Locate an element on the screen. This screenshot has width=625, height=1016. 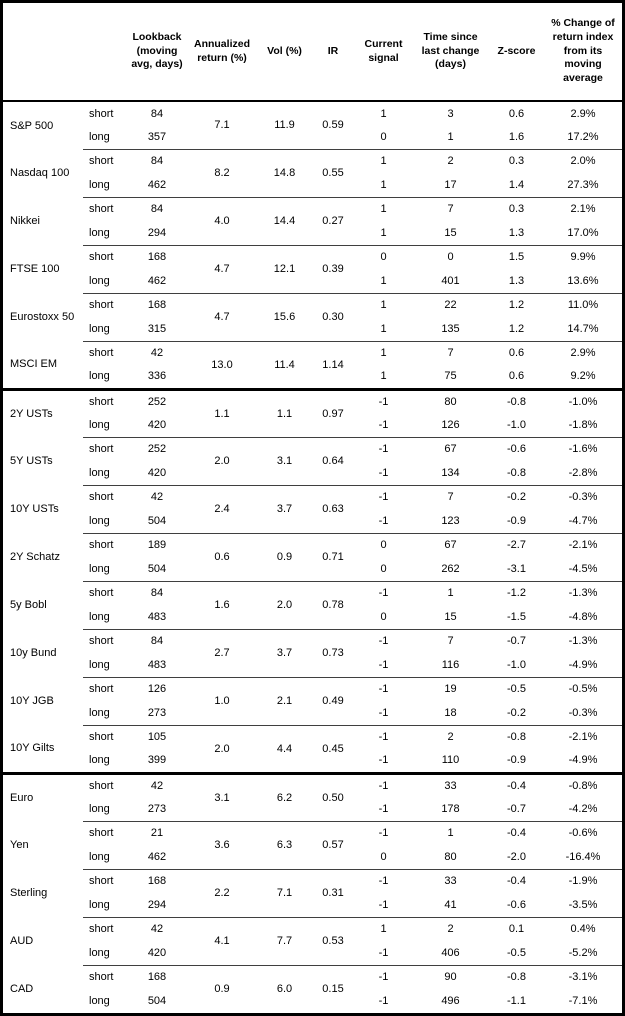
asset-row-long: long 483 -1 116 -1.0 -4.9% is located at coordinates (312, 665).